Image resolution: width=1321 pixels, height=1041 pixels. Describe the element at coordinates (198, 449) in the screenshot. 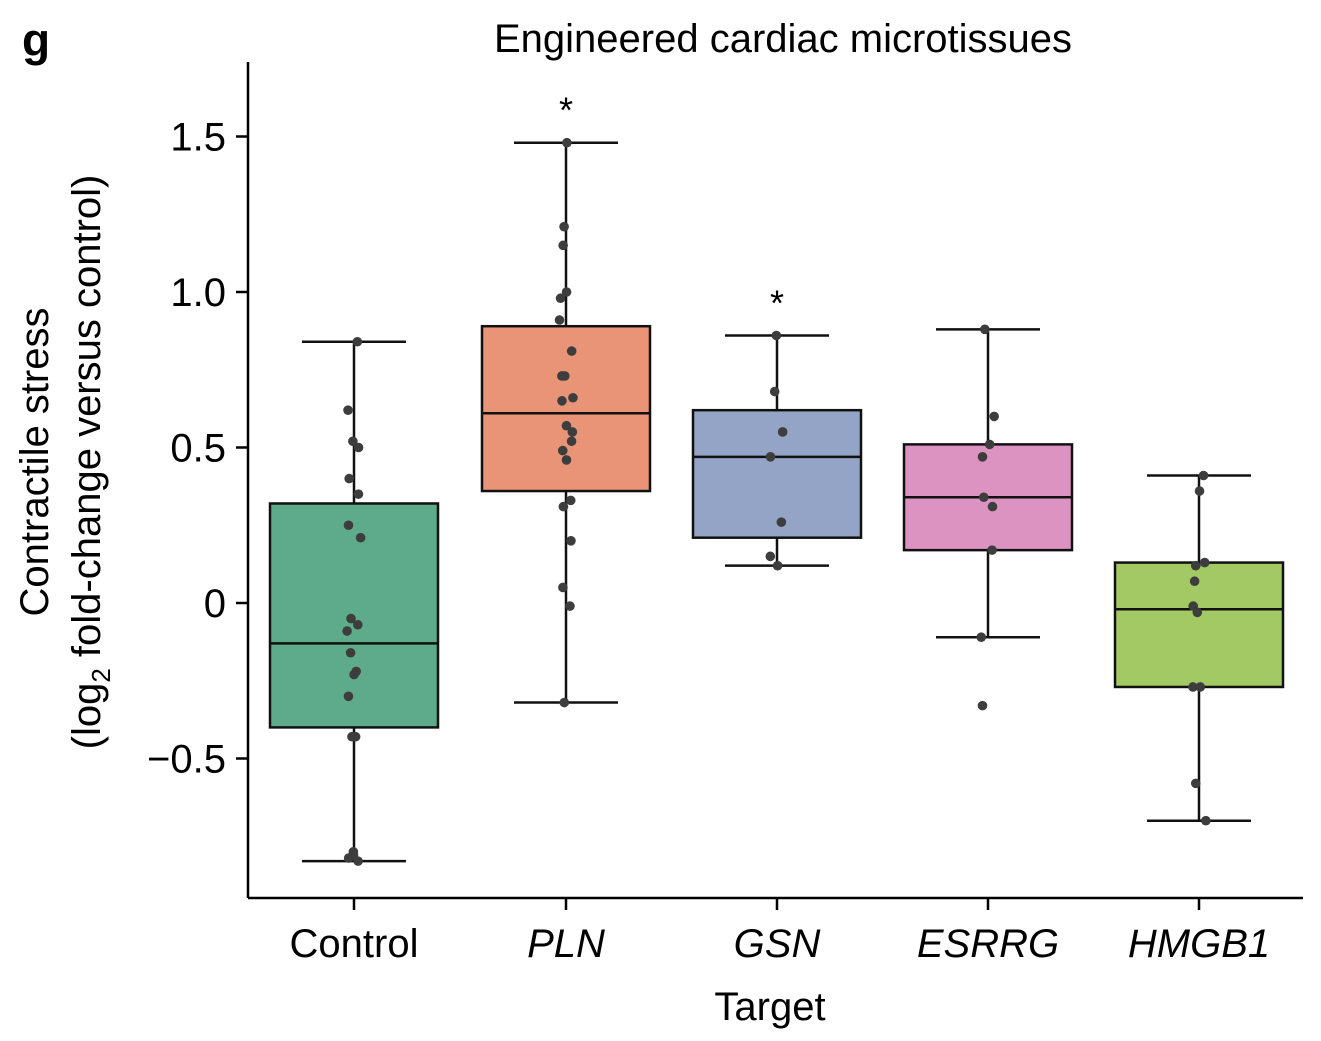

I see `y-tick-label: 0.5` at that location.